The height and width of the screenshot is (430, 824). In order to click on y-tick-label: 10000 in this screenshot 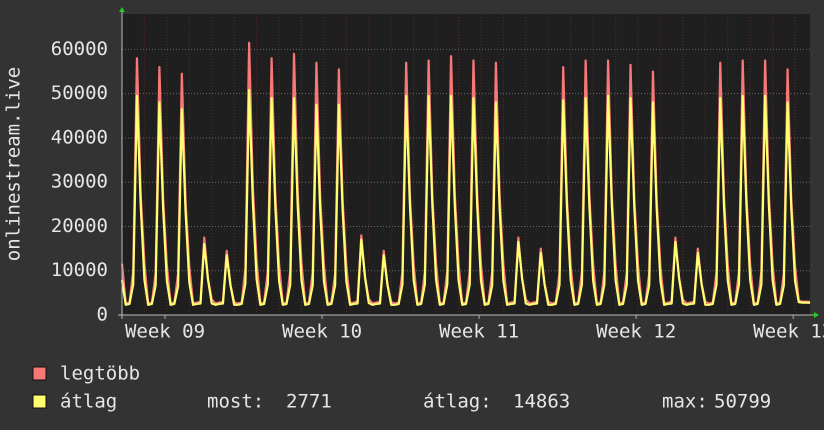, I will do `click(79, 270)`.